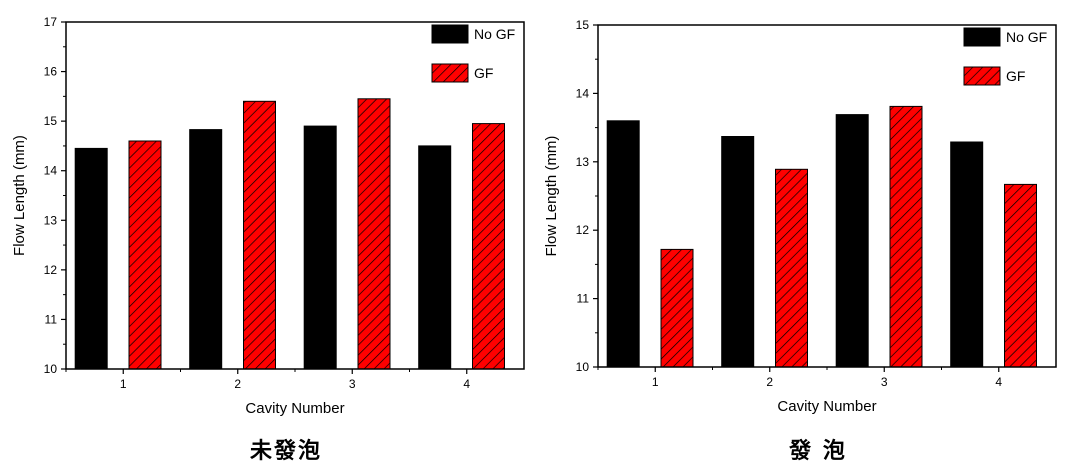 The image size is (1080, 469). I want to click on y-tick-label: 17, so click(51, 22).